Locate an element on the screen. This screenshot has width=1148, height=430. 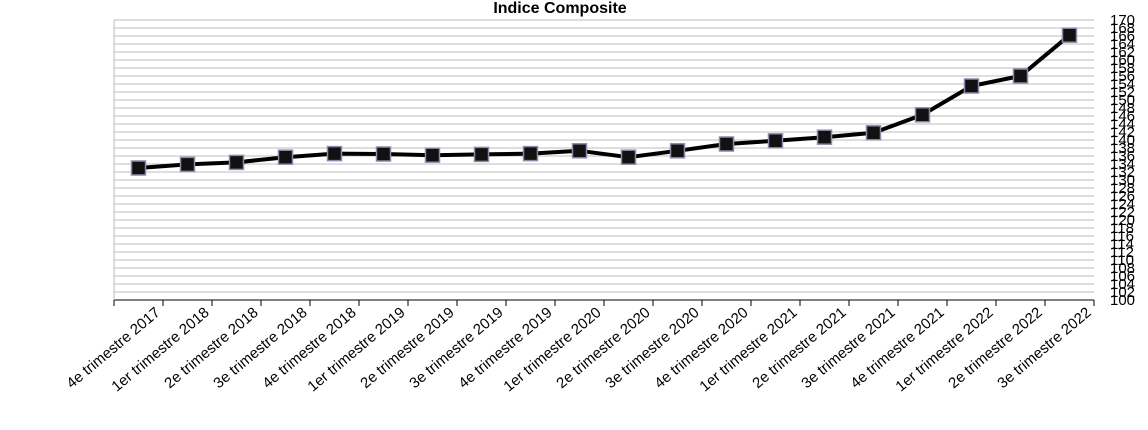
y-tick-label: 146 is located at coordinates (1122, 116).